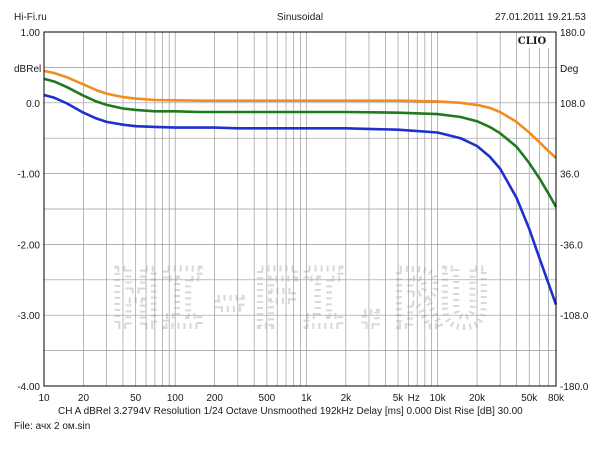 The width and height of the screenshot is (600, 450). I want to click on x-tick-label: 2k, so click(347, 398).